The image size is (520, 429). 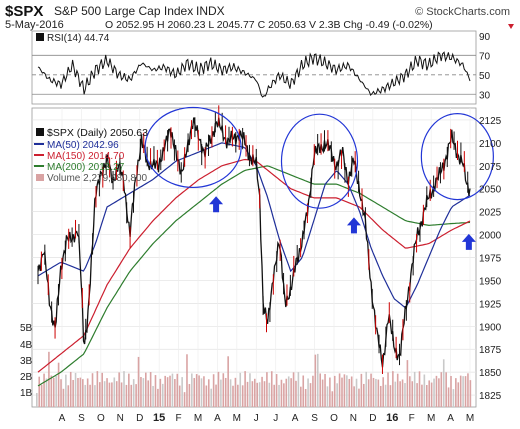 I want to click on y-tick-label: 2000, so click(x=490, y=236).